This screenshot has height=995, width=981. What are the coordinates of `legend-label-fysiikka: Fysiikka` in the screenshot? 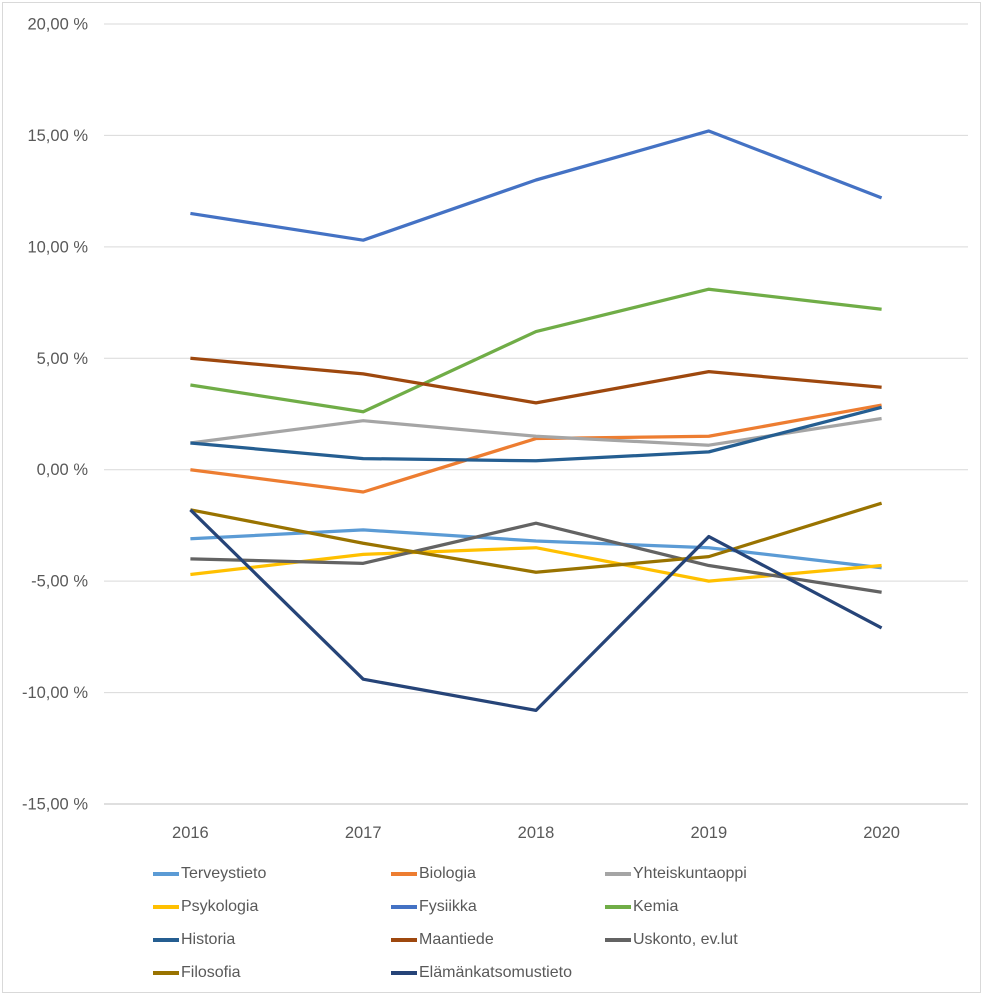 It's located at (448, 906).